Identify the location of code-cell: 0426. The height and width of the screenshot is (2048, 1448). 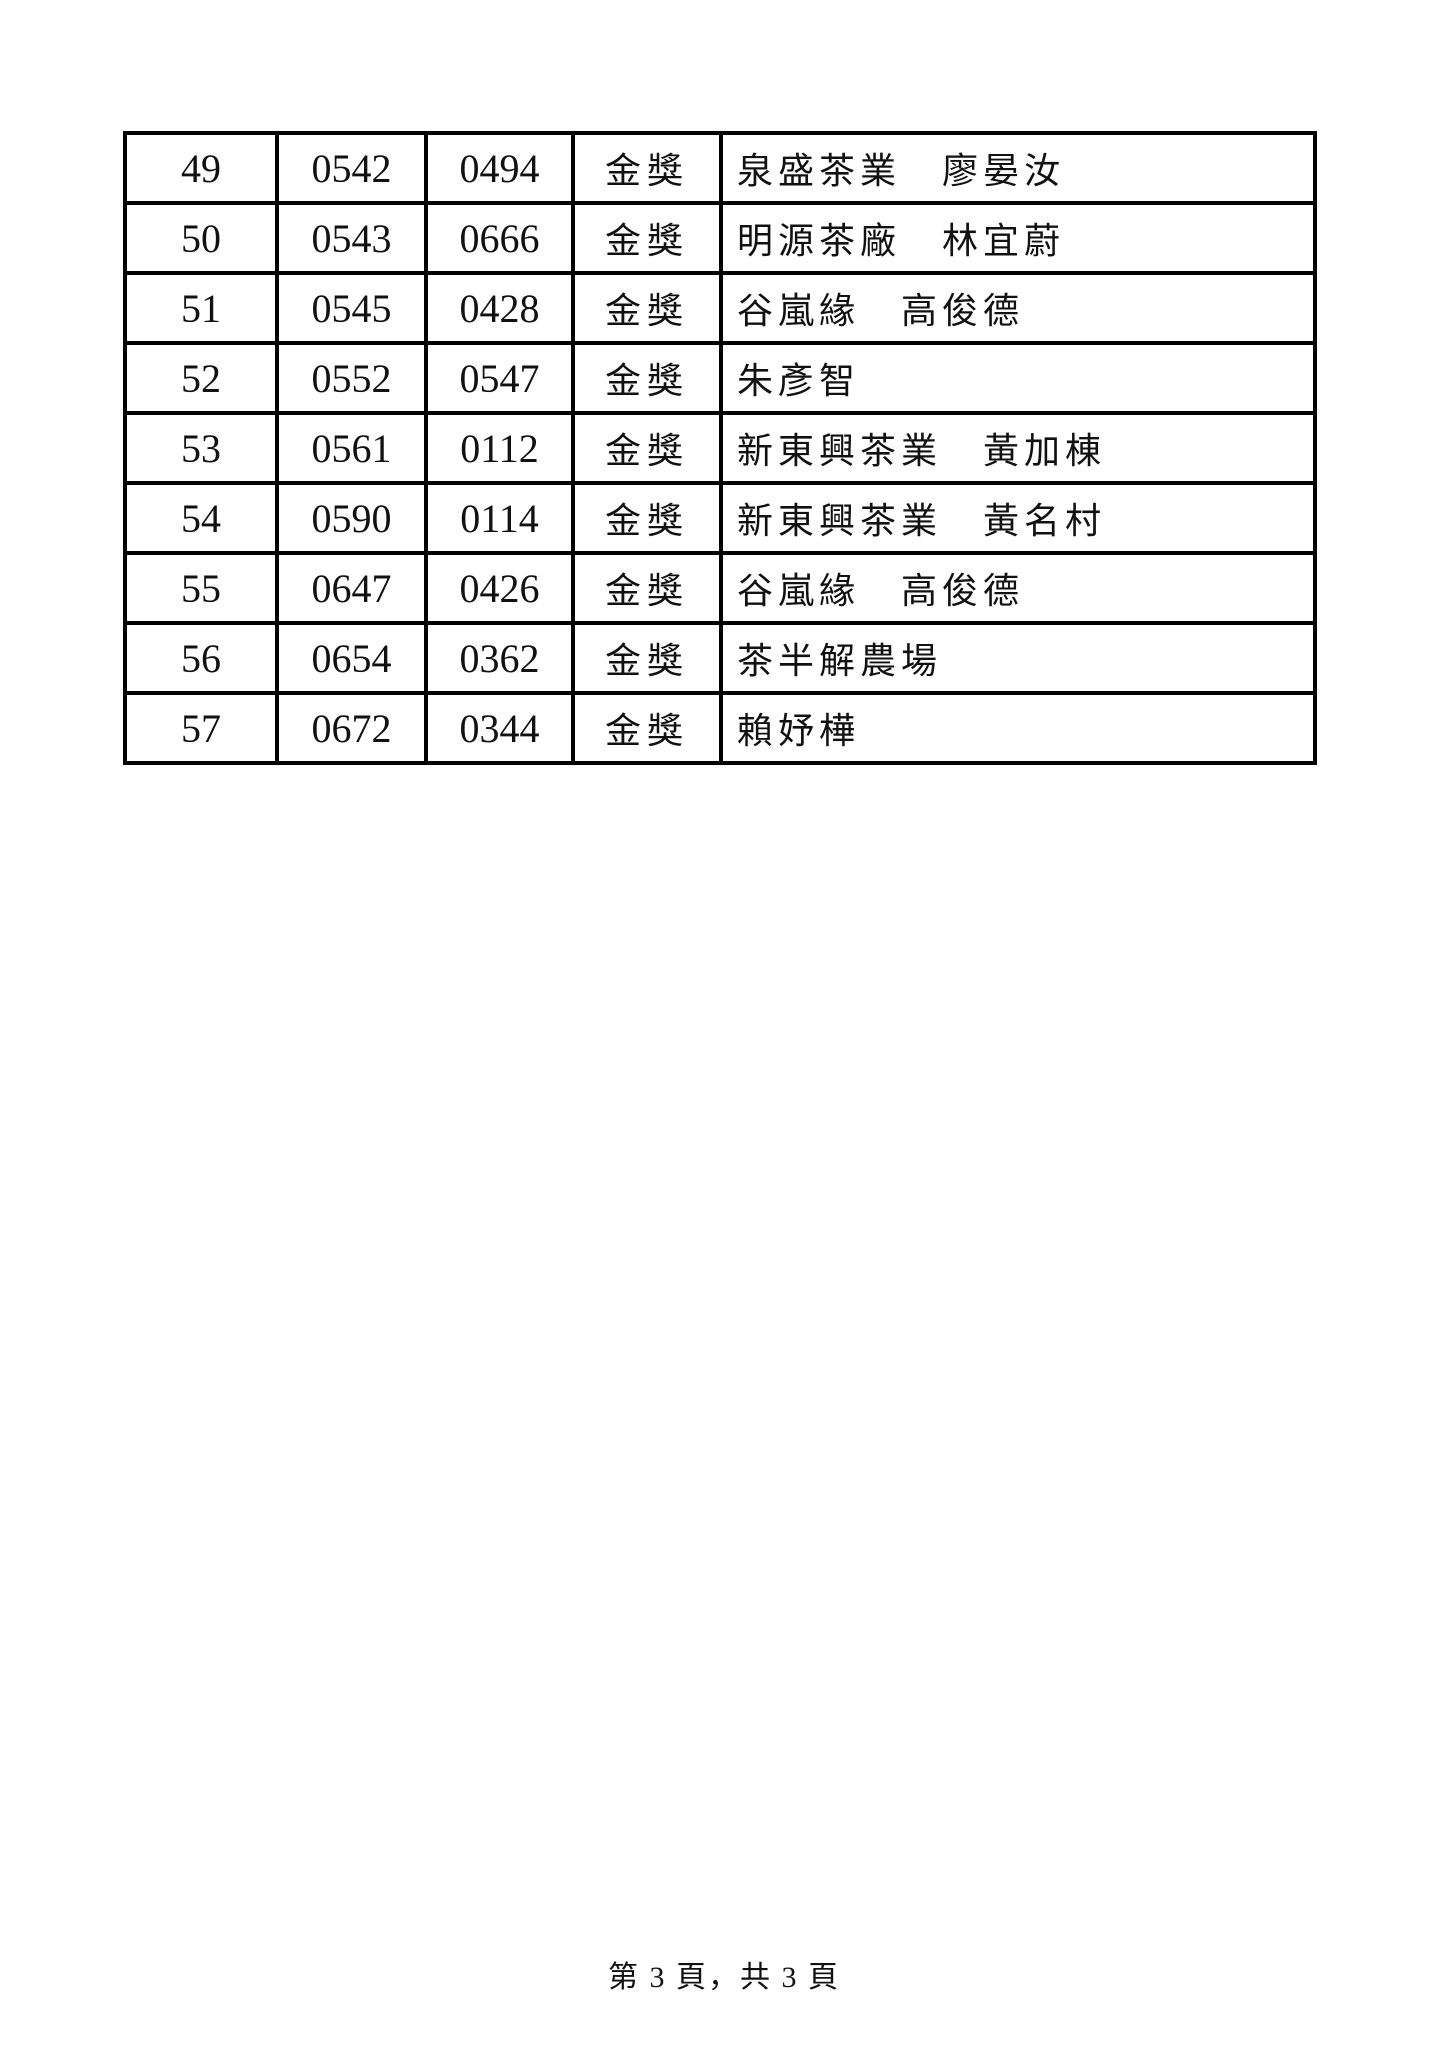
(499, 588).